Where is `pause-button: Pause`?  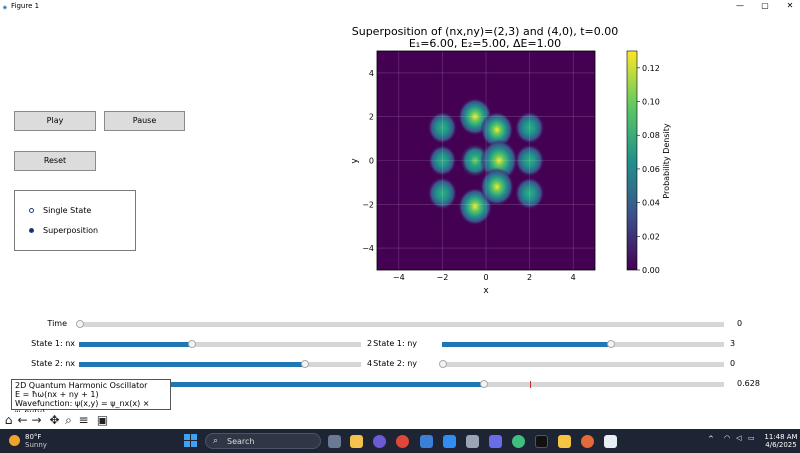 pause-button: Pause is located at coordinates (144, 121).